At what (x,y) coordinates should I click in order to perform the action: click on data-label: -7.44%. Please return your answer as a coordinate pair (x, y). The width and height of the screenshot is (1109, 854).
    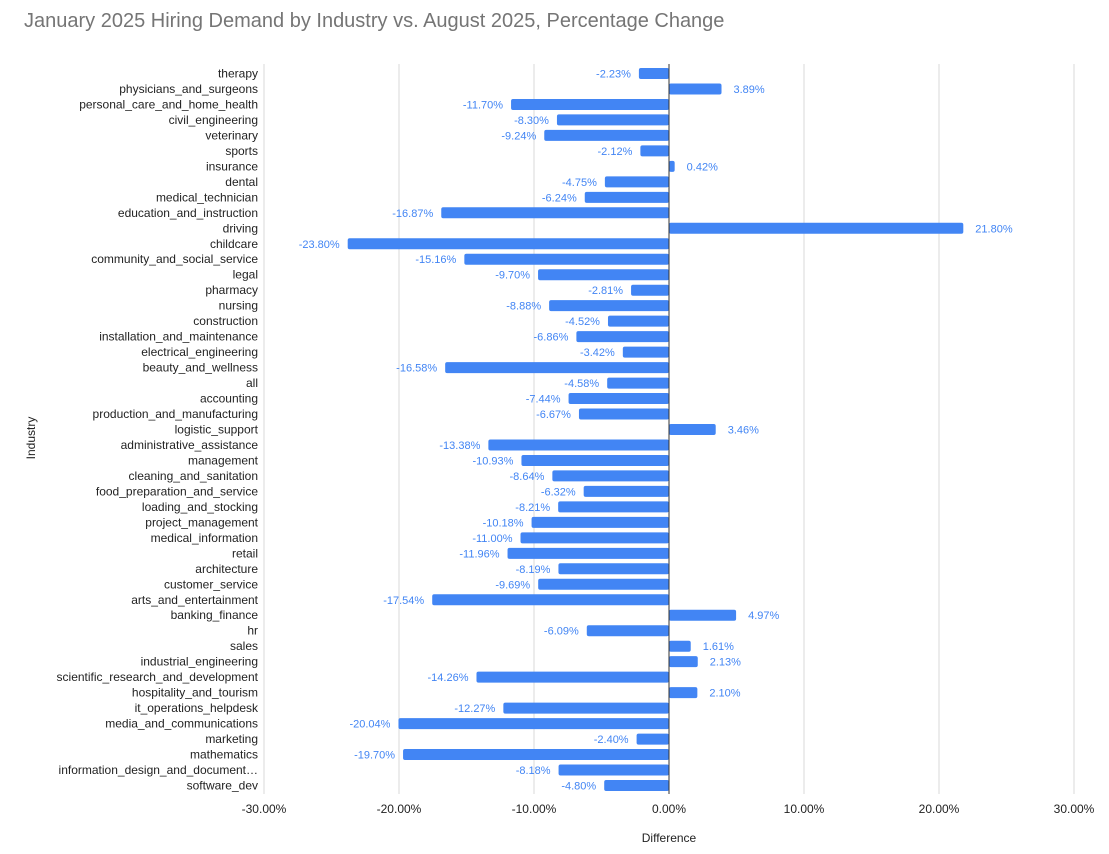
    Looking at the image, I should click on (543, 400).